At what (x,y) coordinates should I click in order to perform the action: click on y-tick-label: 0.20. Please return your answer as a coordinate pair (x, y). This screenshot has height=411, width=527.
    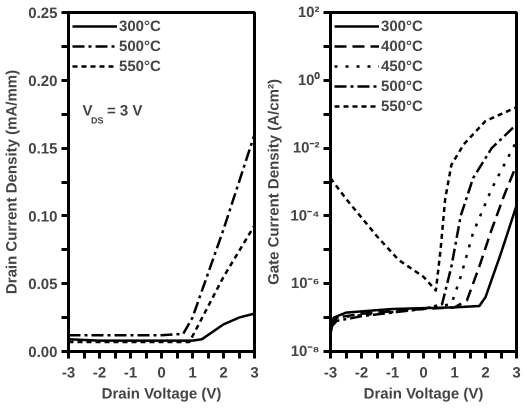
    Looking at the image, I should click on (43, 81).